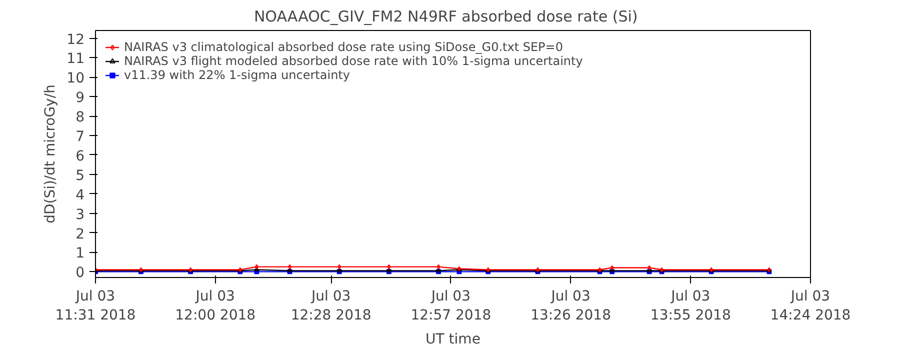  Describe the element at coordinates (75, 59) in the screenshot. I see `y-tick-label: 11` at that location.